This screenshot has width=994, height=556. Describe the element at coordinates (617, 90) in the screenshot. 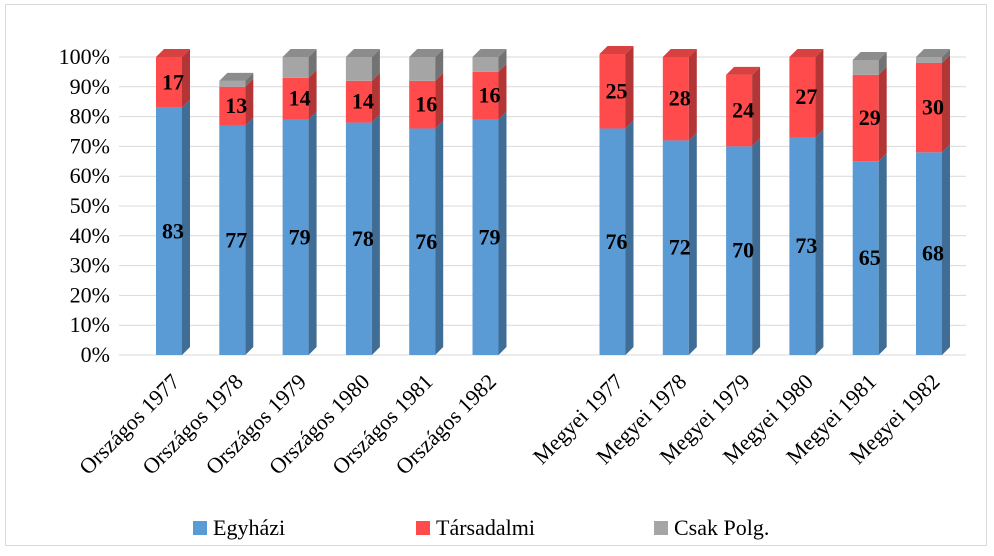

I see `data-label: 25` at that location.